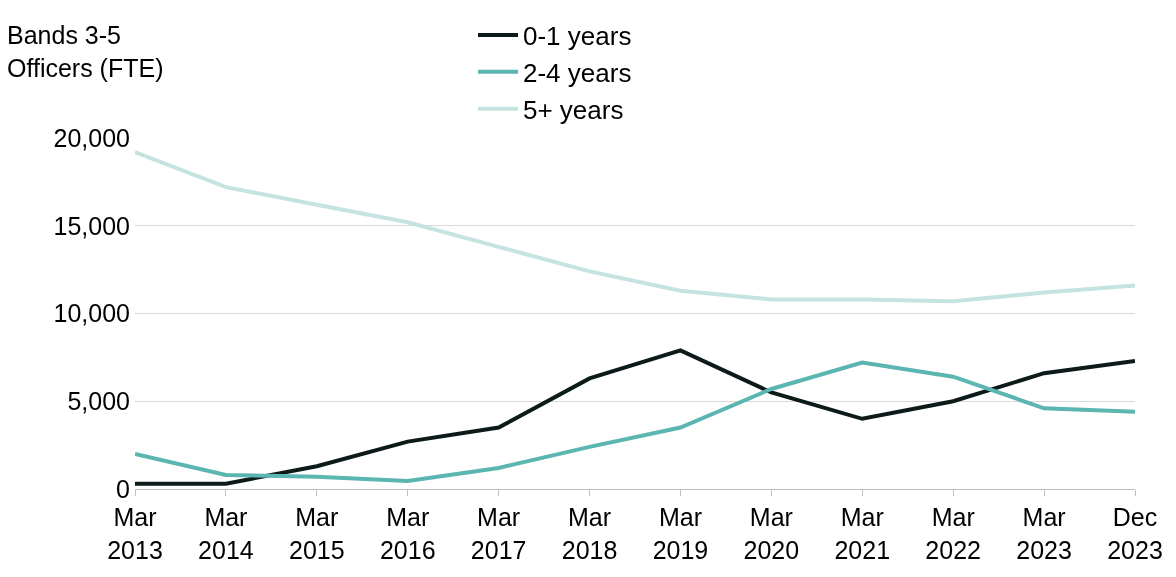 This screenshot has width=1176, height=577. What do you see at coordinates (91, 137) in the screenshot?
I see `y-tick-label: 20,000` at bounding box center [91, 137].